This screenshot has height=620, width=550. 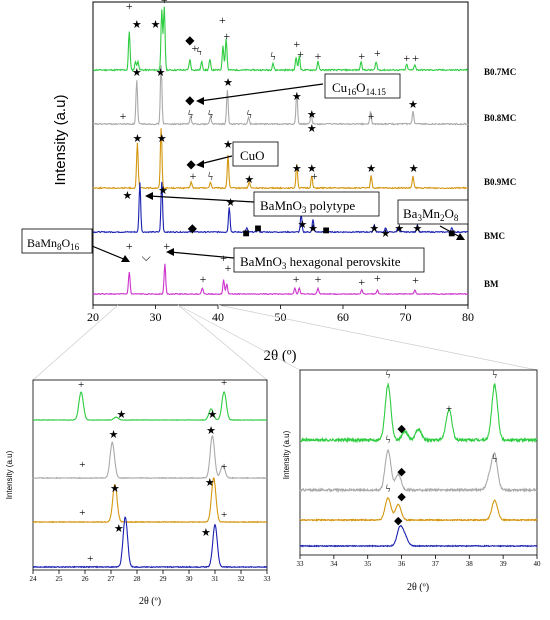 I want to click on main-marker-star-40: ★, so click(x=414, y=169).